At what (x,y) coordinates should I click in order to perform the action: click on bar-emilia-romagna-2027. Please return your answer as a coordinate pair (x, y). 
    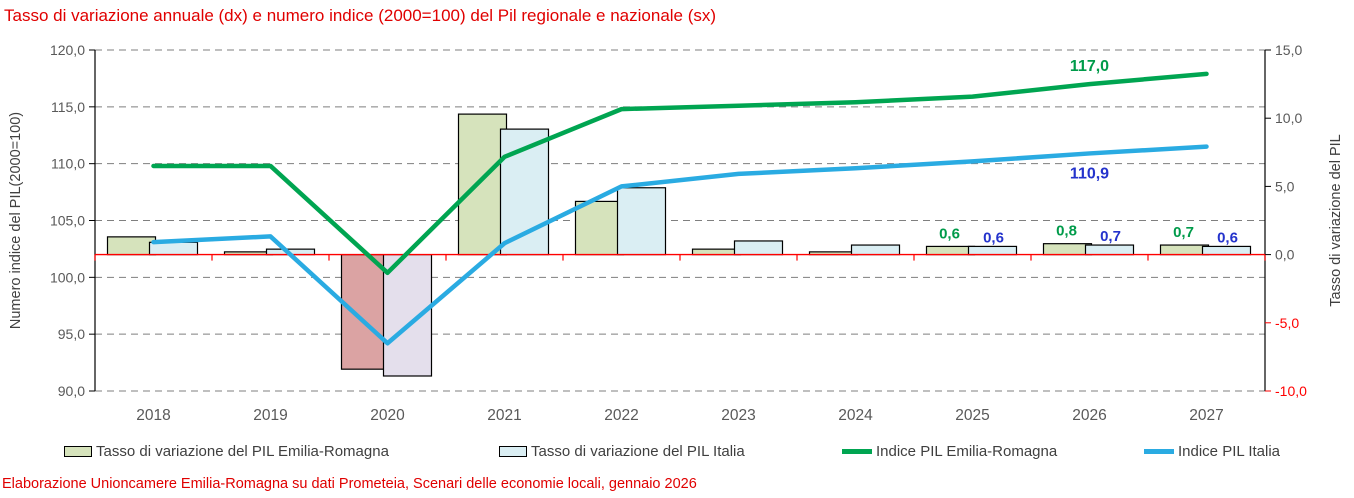
    Looking at the image, I should click on (1184, 250).